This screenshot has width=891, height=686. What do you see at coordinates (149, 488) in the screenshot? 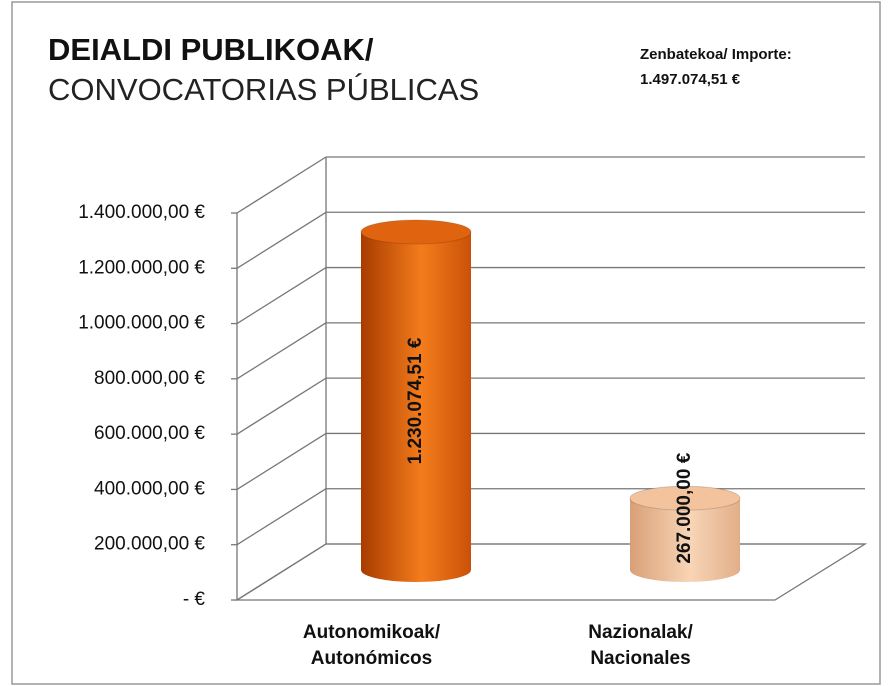
I see `y-tick-label: 400.000,00 €` at bounding box center [149, 488].